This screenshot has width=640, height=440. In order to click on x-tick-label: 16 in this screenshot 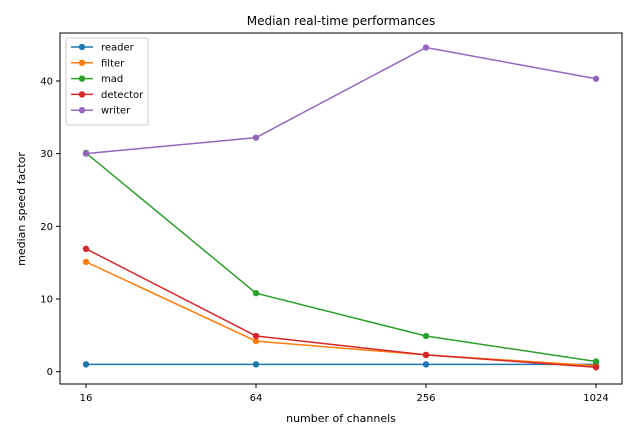, I will do `click(86, 398)`.